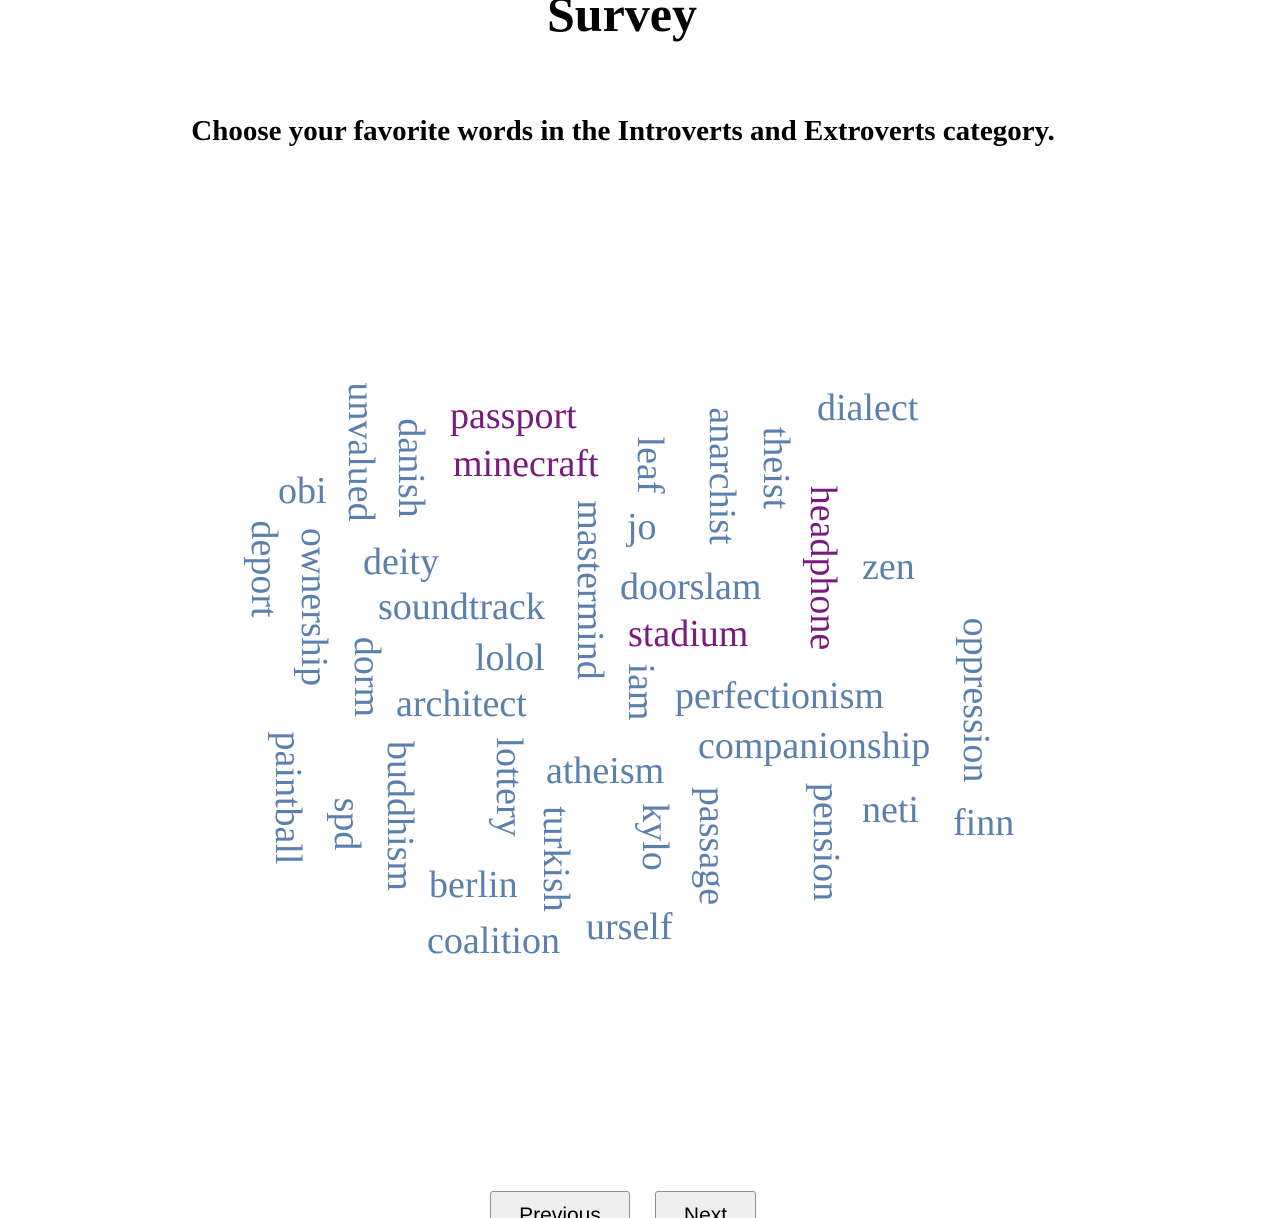 This screenshot has width=1270, height=1218. Describe the element at coordinates (814, 746) in the screenshot. I see `word-companionship: companionship` at that location.